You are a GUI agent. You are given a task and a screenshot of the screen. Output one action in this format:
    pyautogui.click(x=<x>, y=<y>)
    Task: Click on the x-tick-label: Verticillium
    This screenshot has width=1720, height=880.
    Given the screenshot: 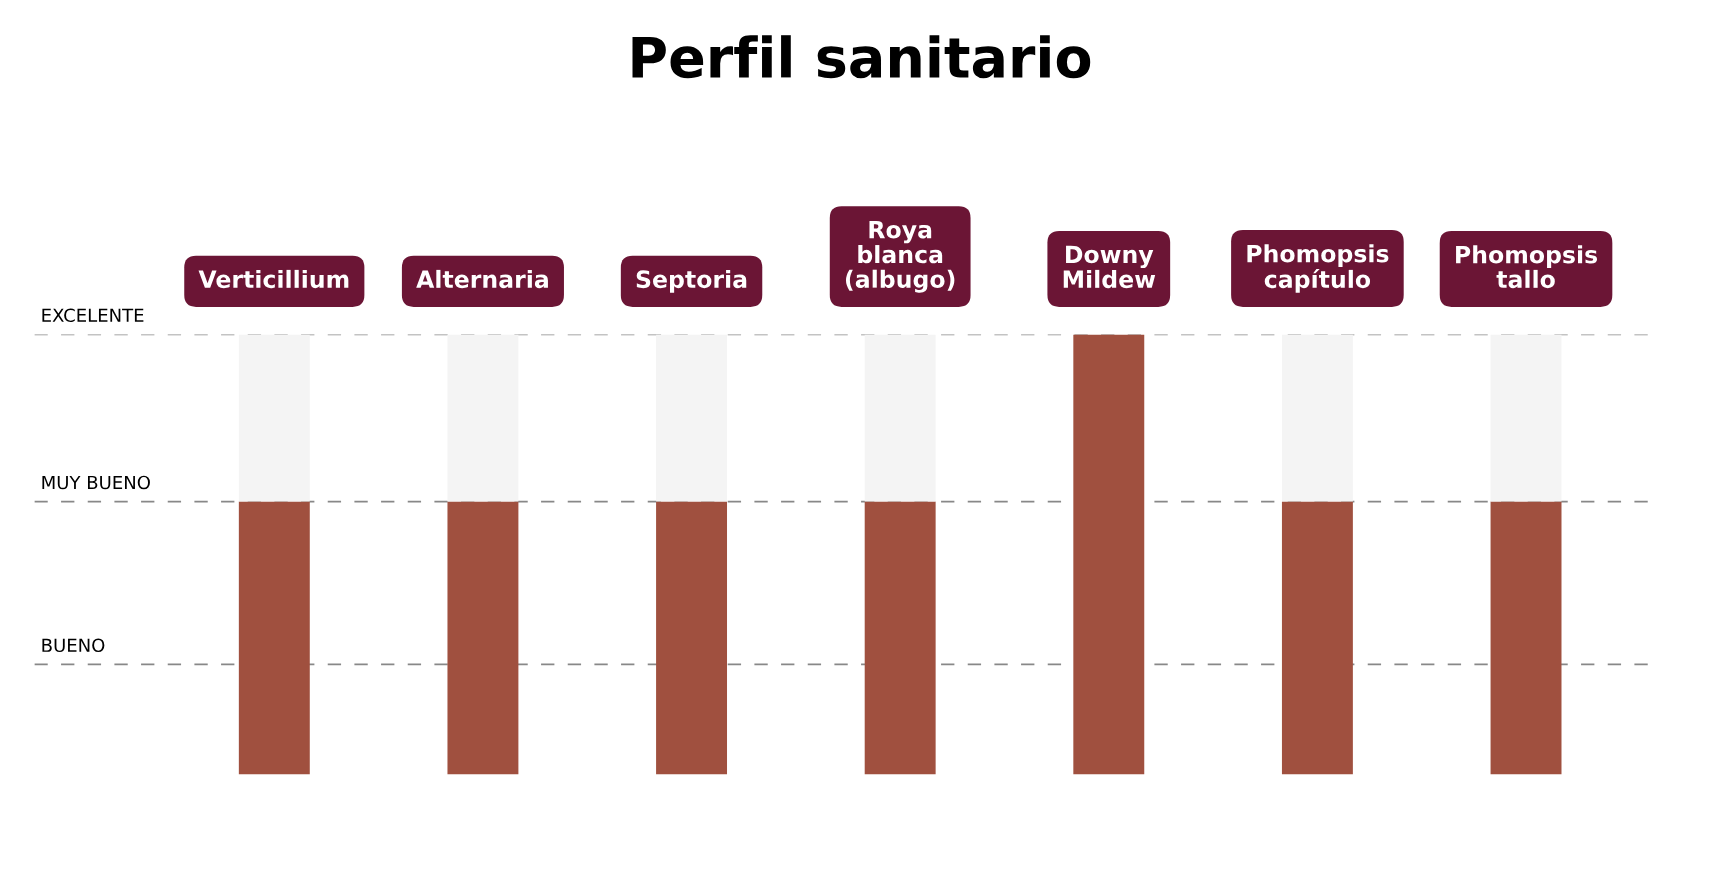 What is the action you would take?
    pyautogui.click(x=273, y=279)
    